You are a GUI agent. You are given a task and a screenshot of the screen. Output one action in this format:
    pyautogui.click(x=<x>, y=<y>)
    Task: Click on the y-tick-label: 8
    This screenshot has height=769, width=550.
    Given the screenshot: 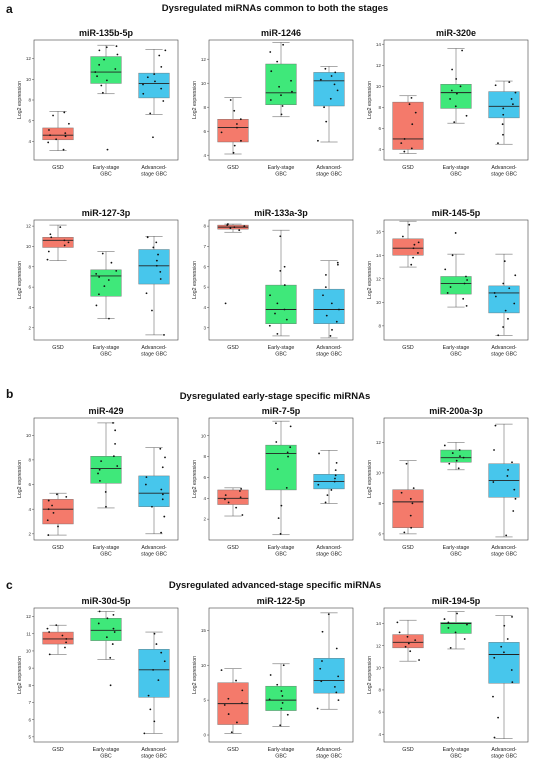 What is the action you would take?
    pyautogui.click(x=204, y=226)
    